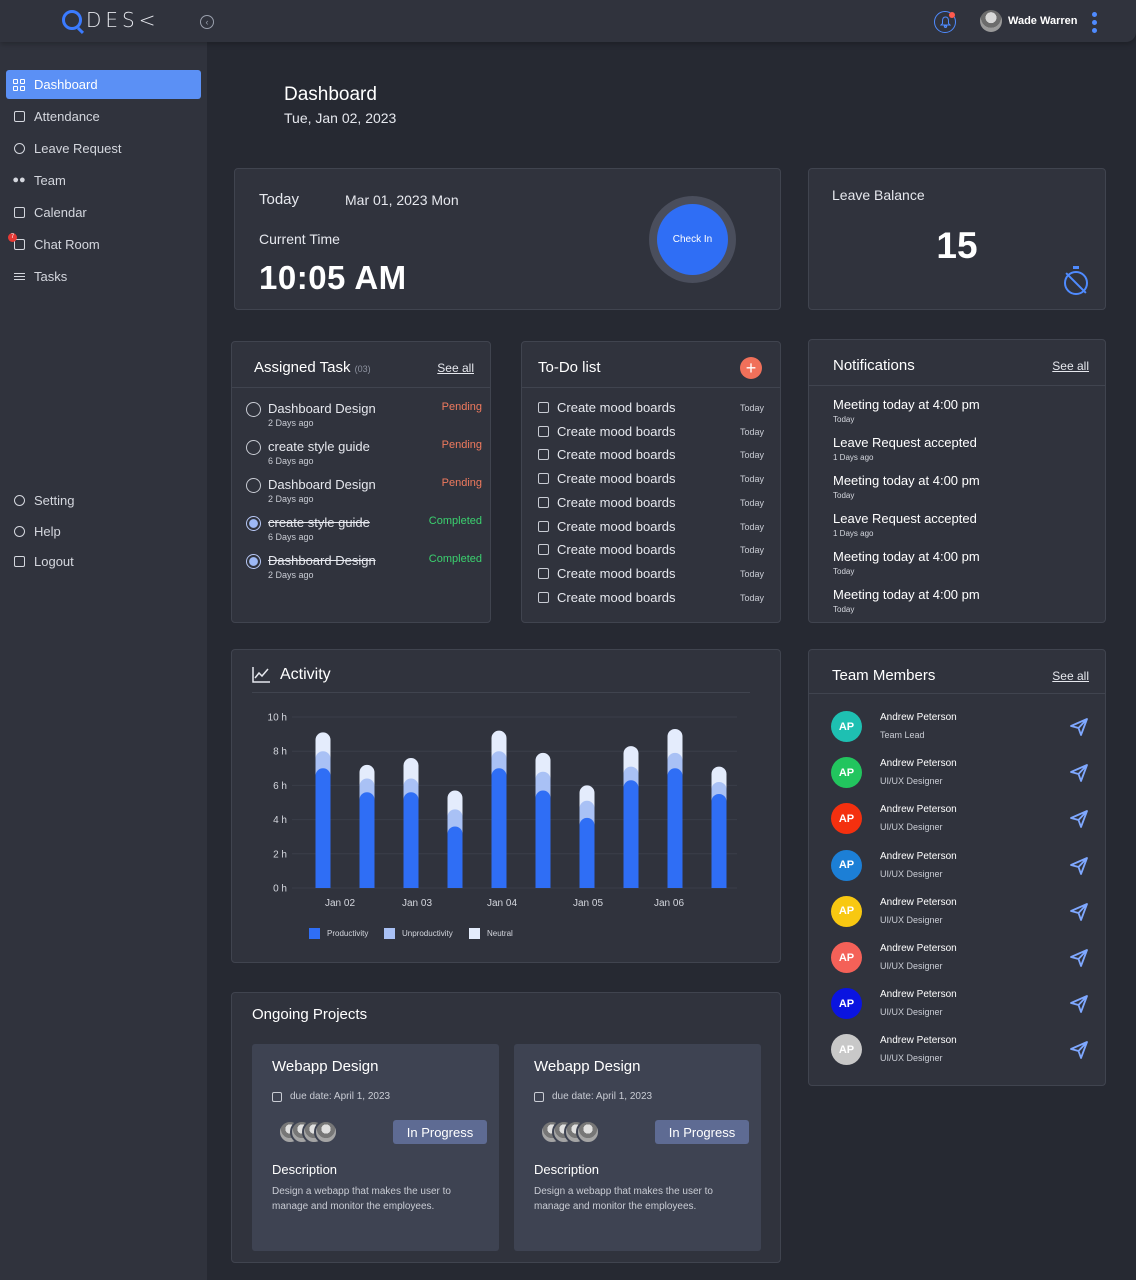  I want to click on status-badge: In Progress, so click(702, 1132).